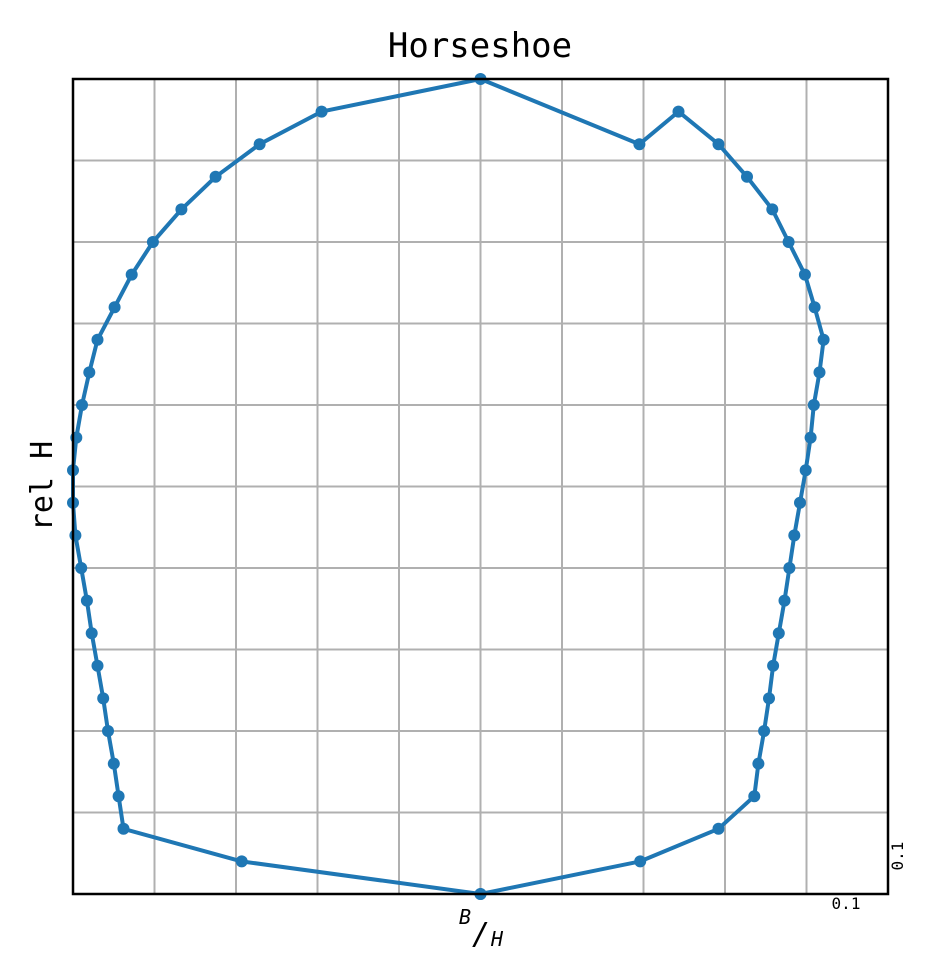  I want to click on x-axis-label: B / H, so click(481, 928).